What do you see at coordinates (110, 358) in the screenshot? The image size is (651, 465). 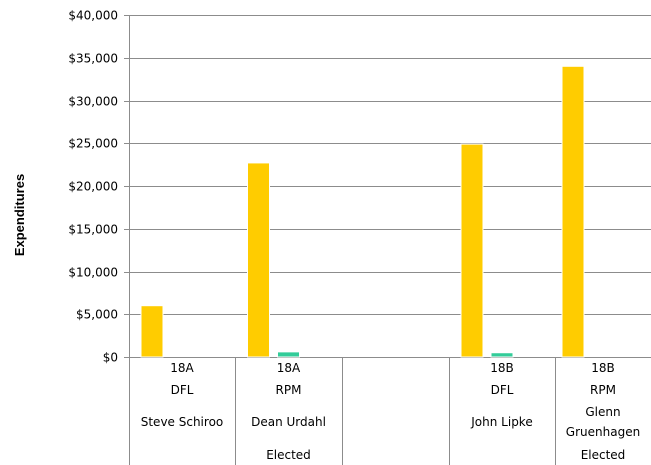 I see `y-tick-label: $0` at bounding box center [110, 358].